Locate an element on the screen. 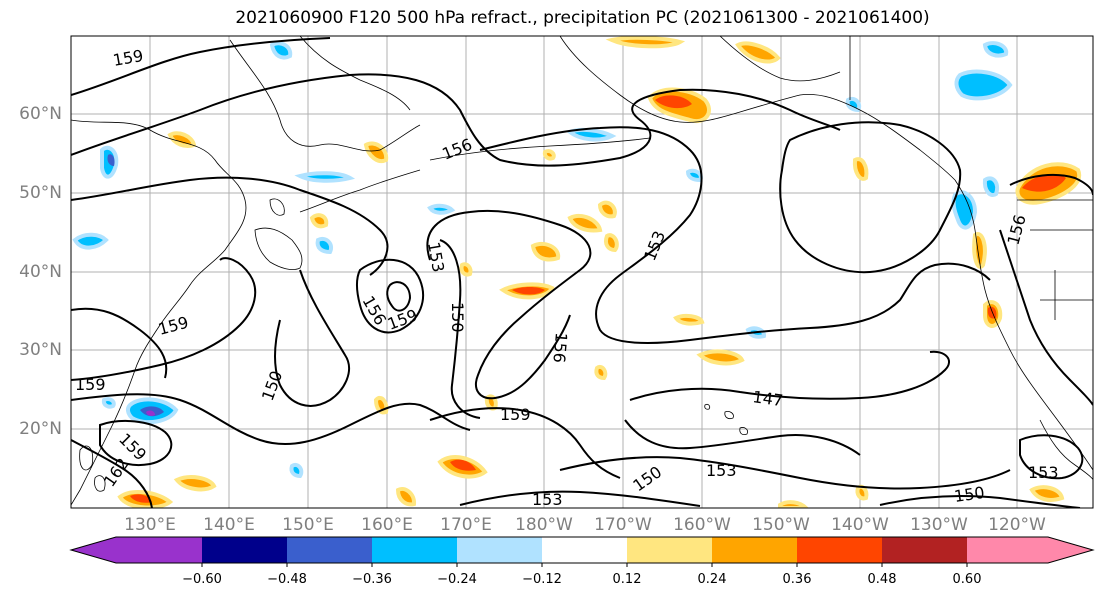 This screenshot has width=1105, height=601. lon-label: 160°W is located at coordinates (702, 525).